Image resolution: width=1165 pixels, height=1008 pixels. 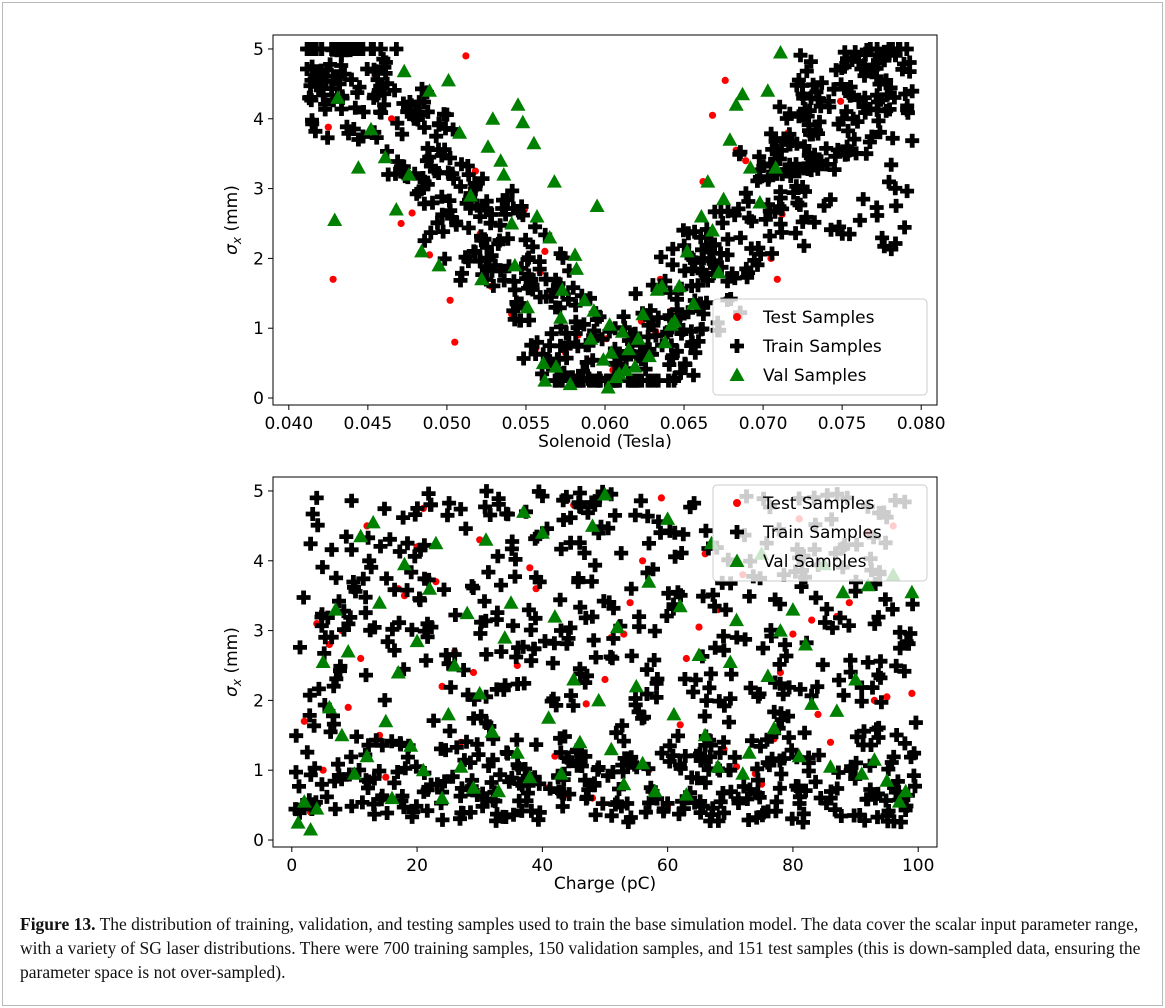 I want to click on x-tick-label: 0, so click(x=291, y=866).